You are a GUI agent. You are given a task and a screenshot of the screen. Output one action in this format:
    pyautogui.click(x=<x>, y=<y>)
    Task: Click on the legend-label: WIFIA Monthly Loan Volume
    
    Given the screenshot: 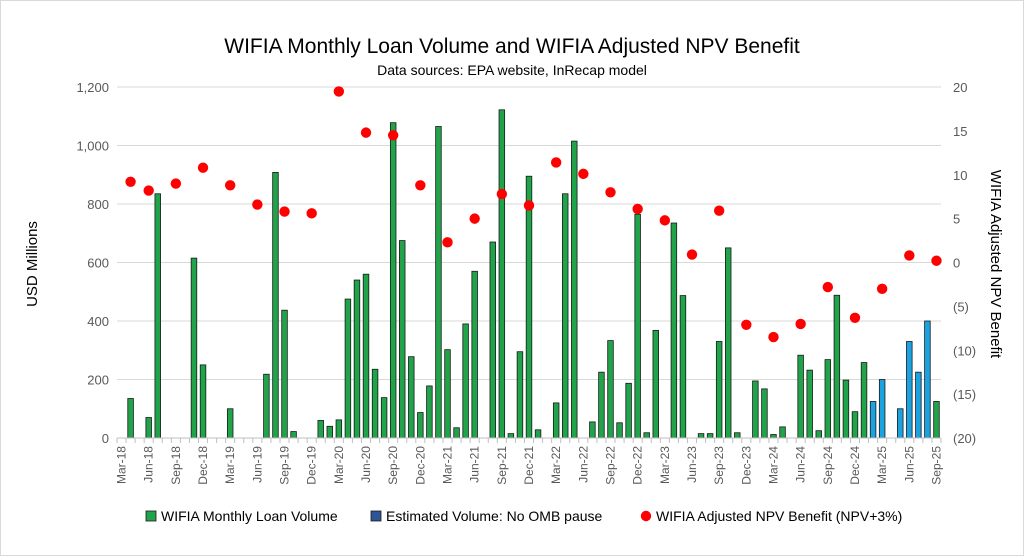 What is the action you would take?
    pyautogui.click(x=249, y=516)
    